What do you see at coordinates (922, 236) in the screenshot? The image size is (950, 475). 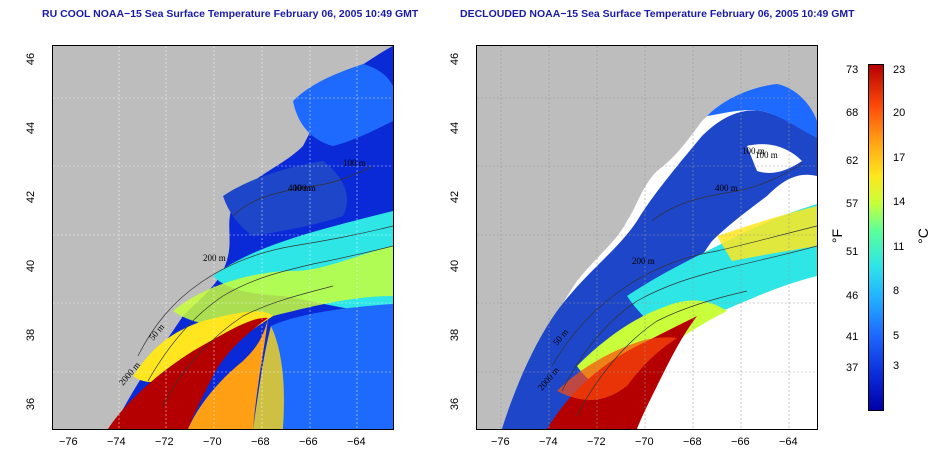 I see `celsius-unit-label: °C` at bounding box center [922, 236].